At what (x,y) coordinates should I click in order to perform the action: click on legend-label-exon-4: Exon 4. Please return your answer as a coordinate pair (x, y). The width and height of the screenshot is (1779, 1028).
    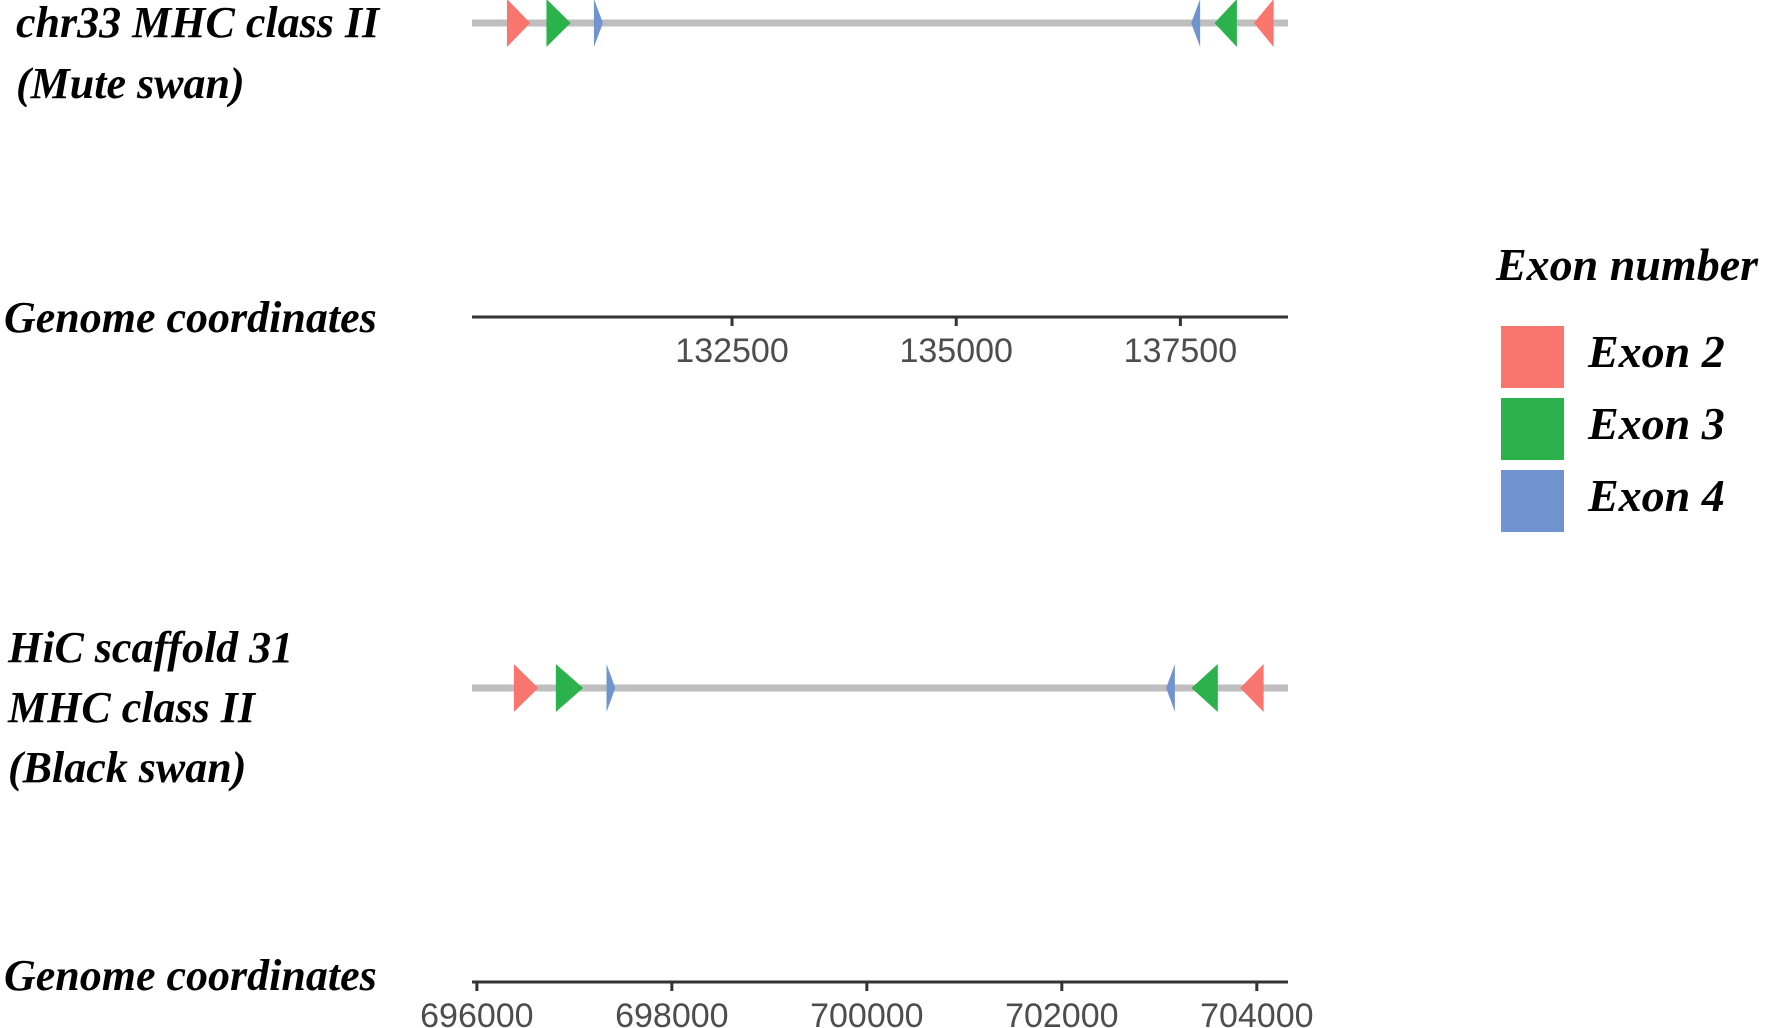
    Looking at the image, I should click on (1656, 495).